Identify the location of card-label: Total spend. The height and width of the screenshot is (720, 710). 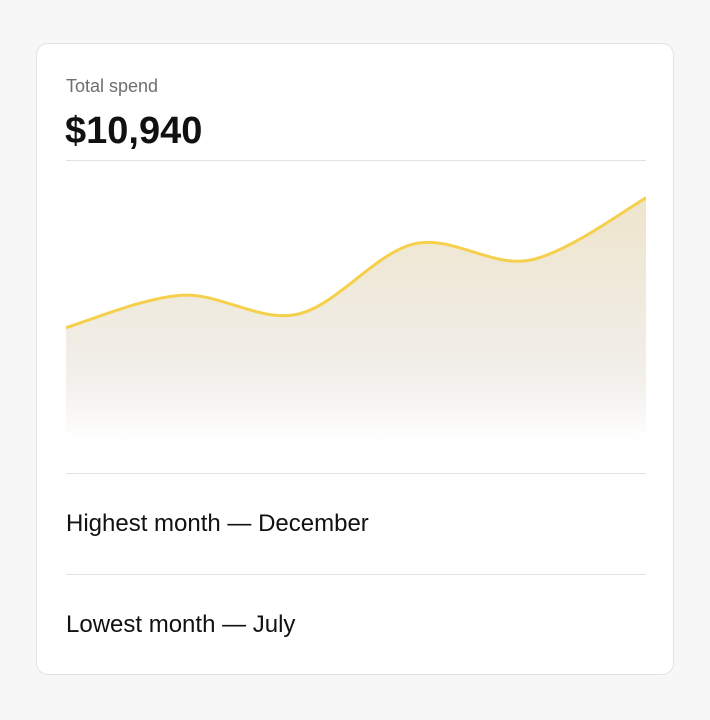
(112, 86).